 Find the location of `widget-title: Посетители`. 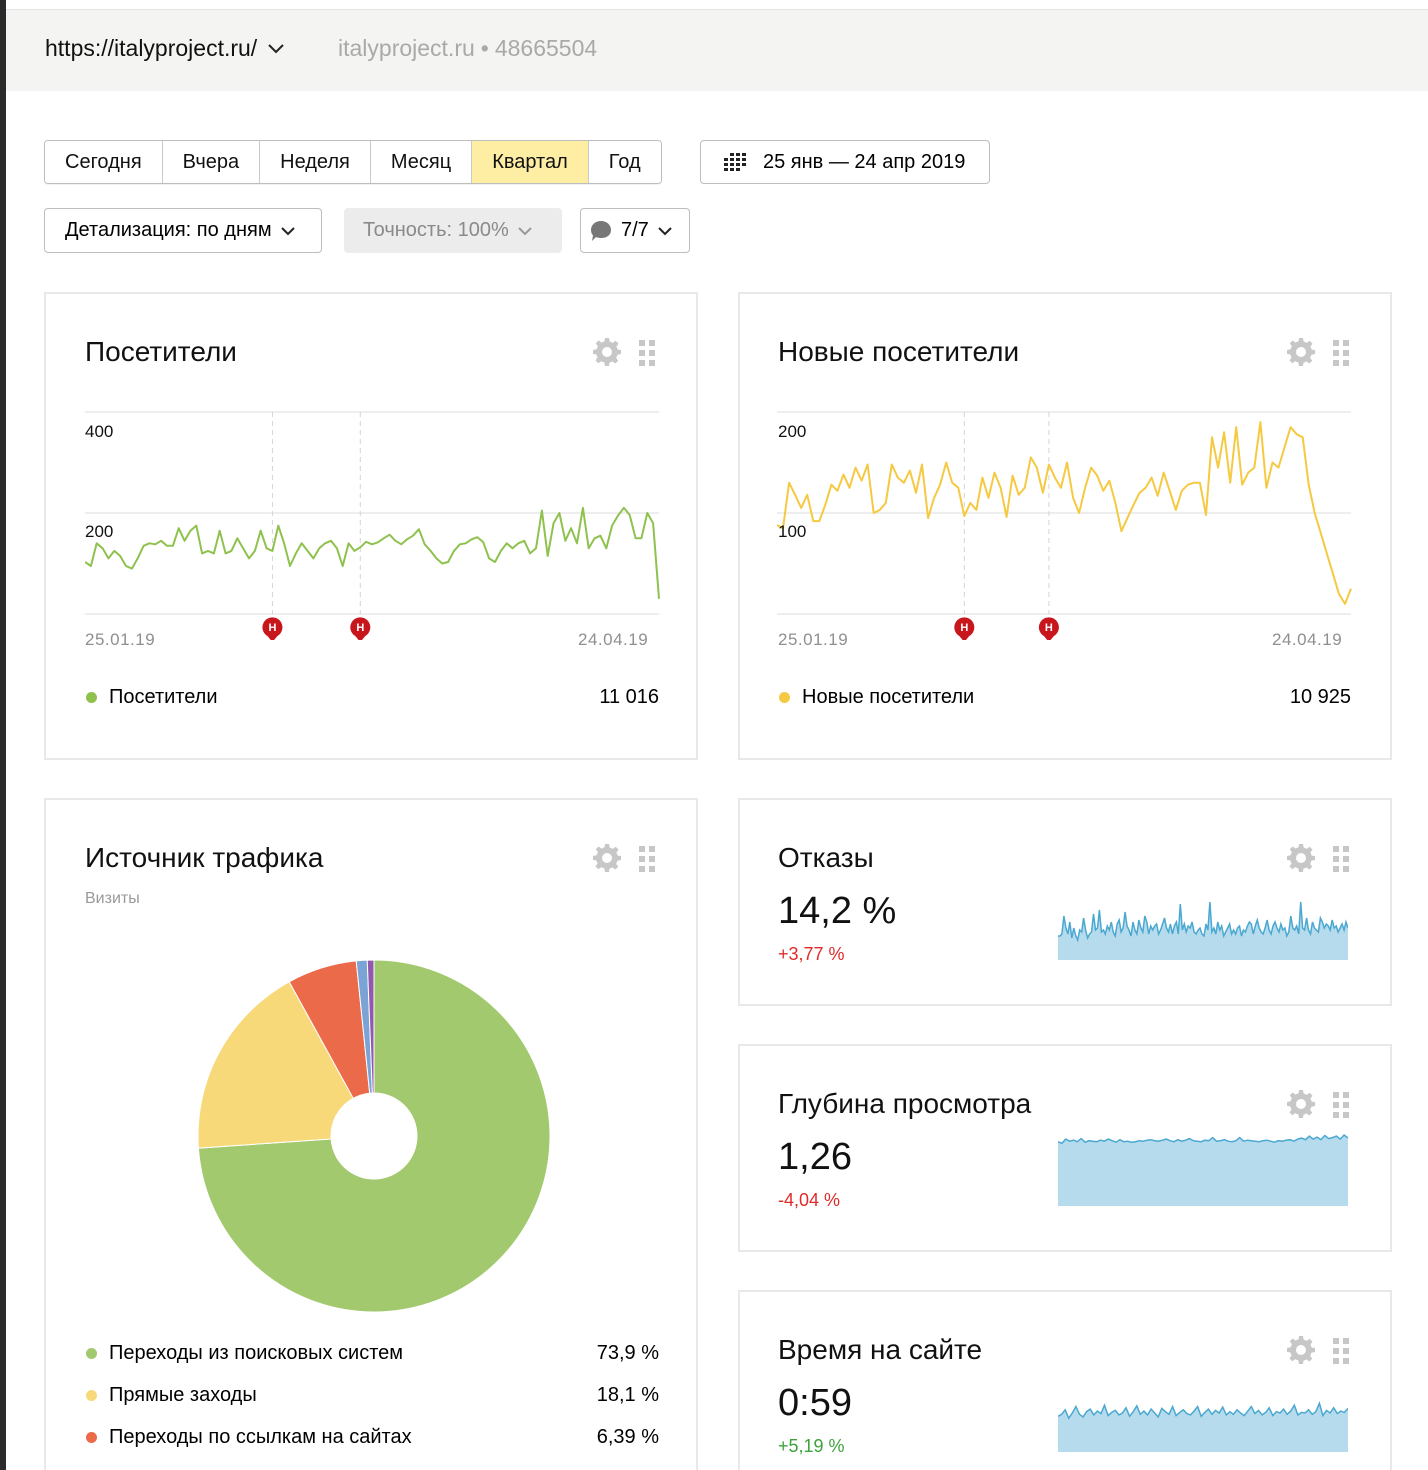

widget-title: Посетители is located at coordinates (161, 351).